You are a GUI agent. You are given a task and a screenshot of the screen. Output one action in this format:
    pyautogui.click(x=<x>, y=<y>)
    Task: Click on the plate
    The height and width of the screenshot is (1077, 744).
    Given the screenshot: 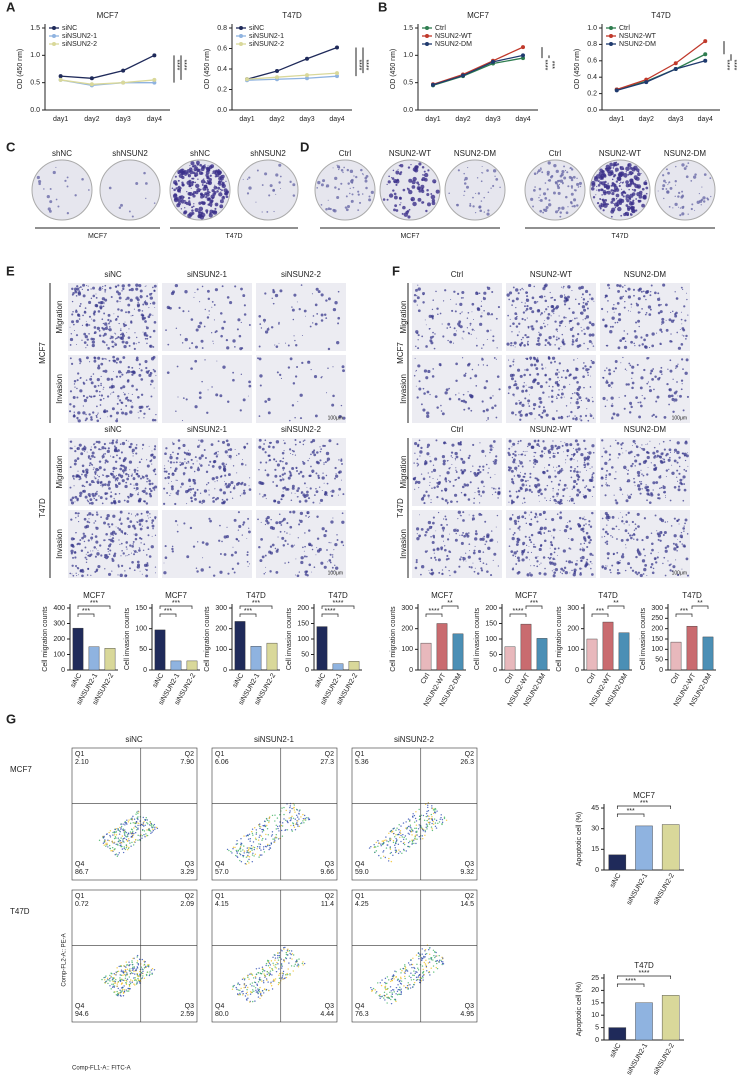 What is the action you would take?
    pyautogui.click(x=555, y=190)
    